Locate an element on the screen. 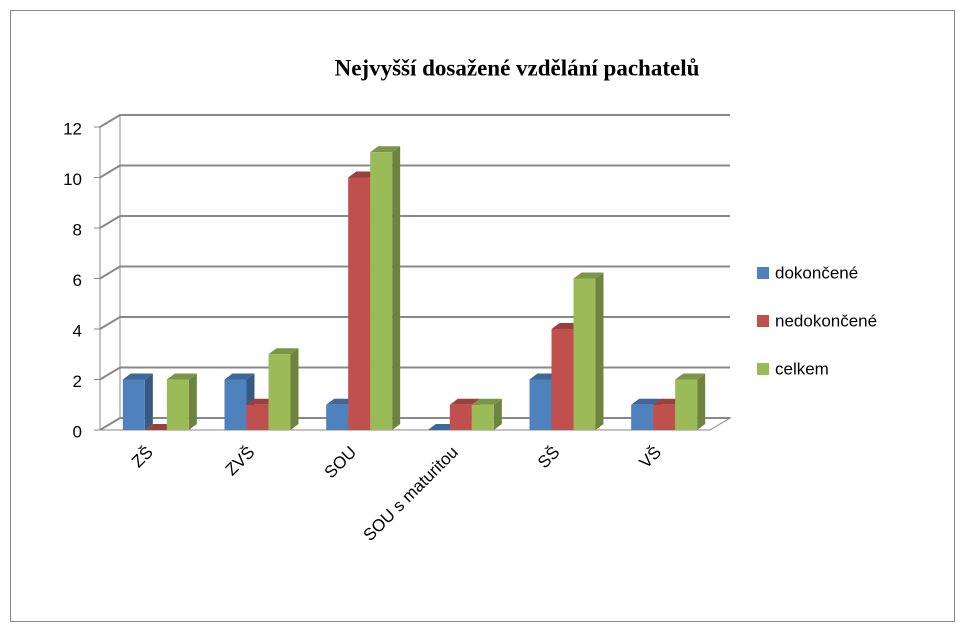 The image size is (965, 628). y-tick-label: 4 is located at coordinates (77, 330).